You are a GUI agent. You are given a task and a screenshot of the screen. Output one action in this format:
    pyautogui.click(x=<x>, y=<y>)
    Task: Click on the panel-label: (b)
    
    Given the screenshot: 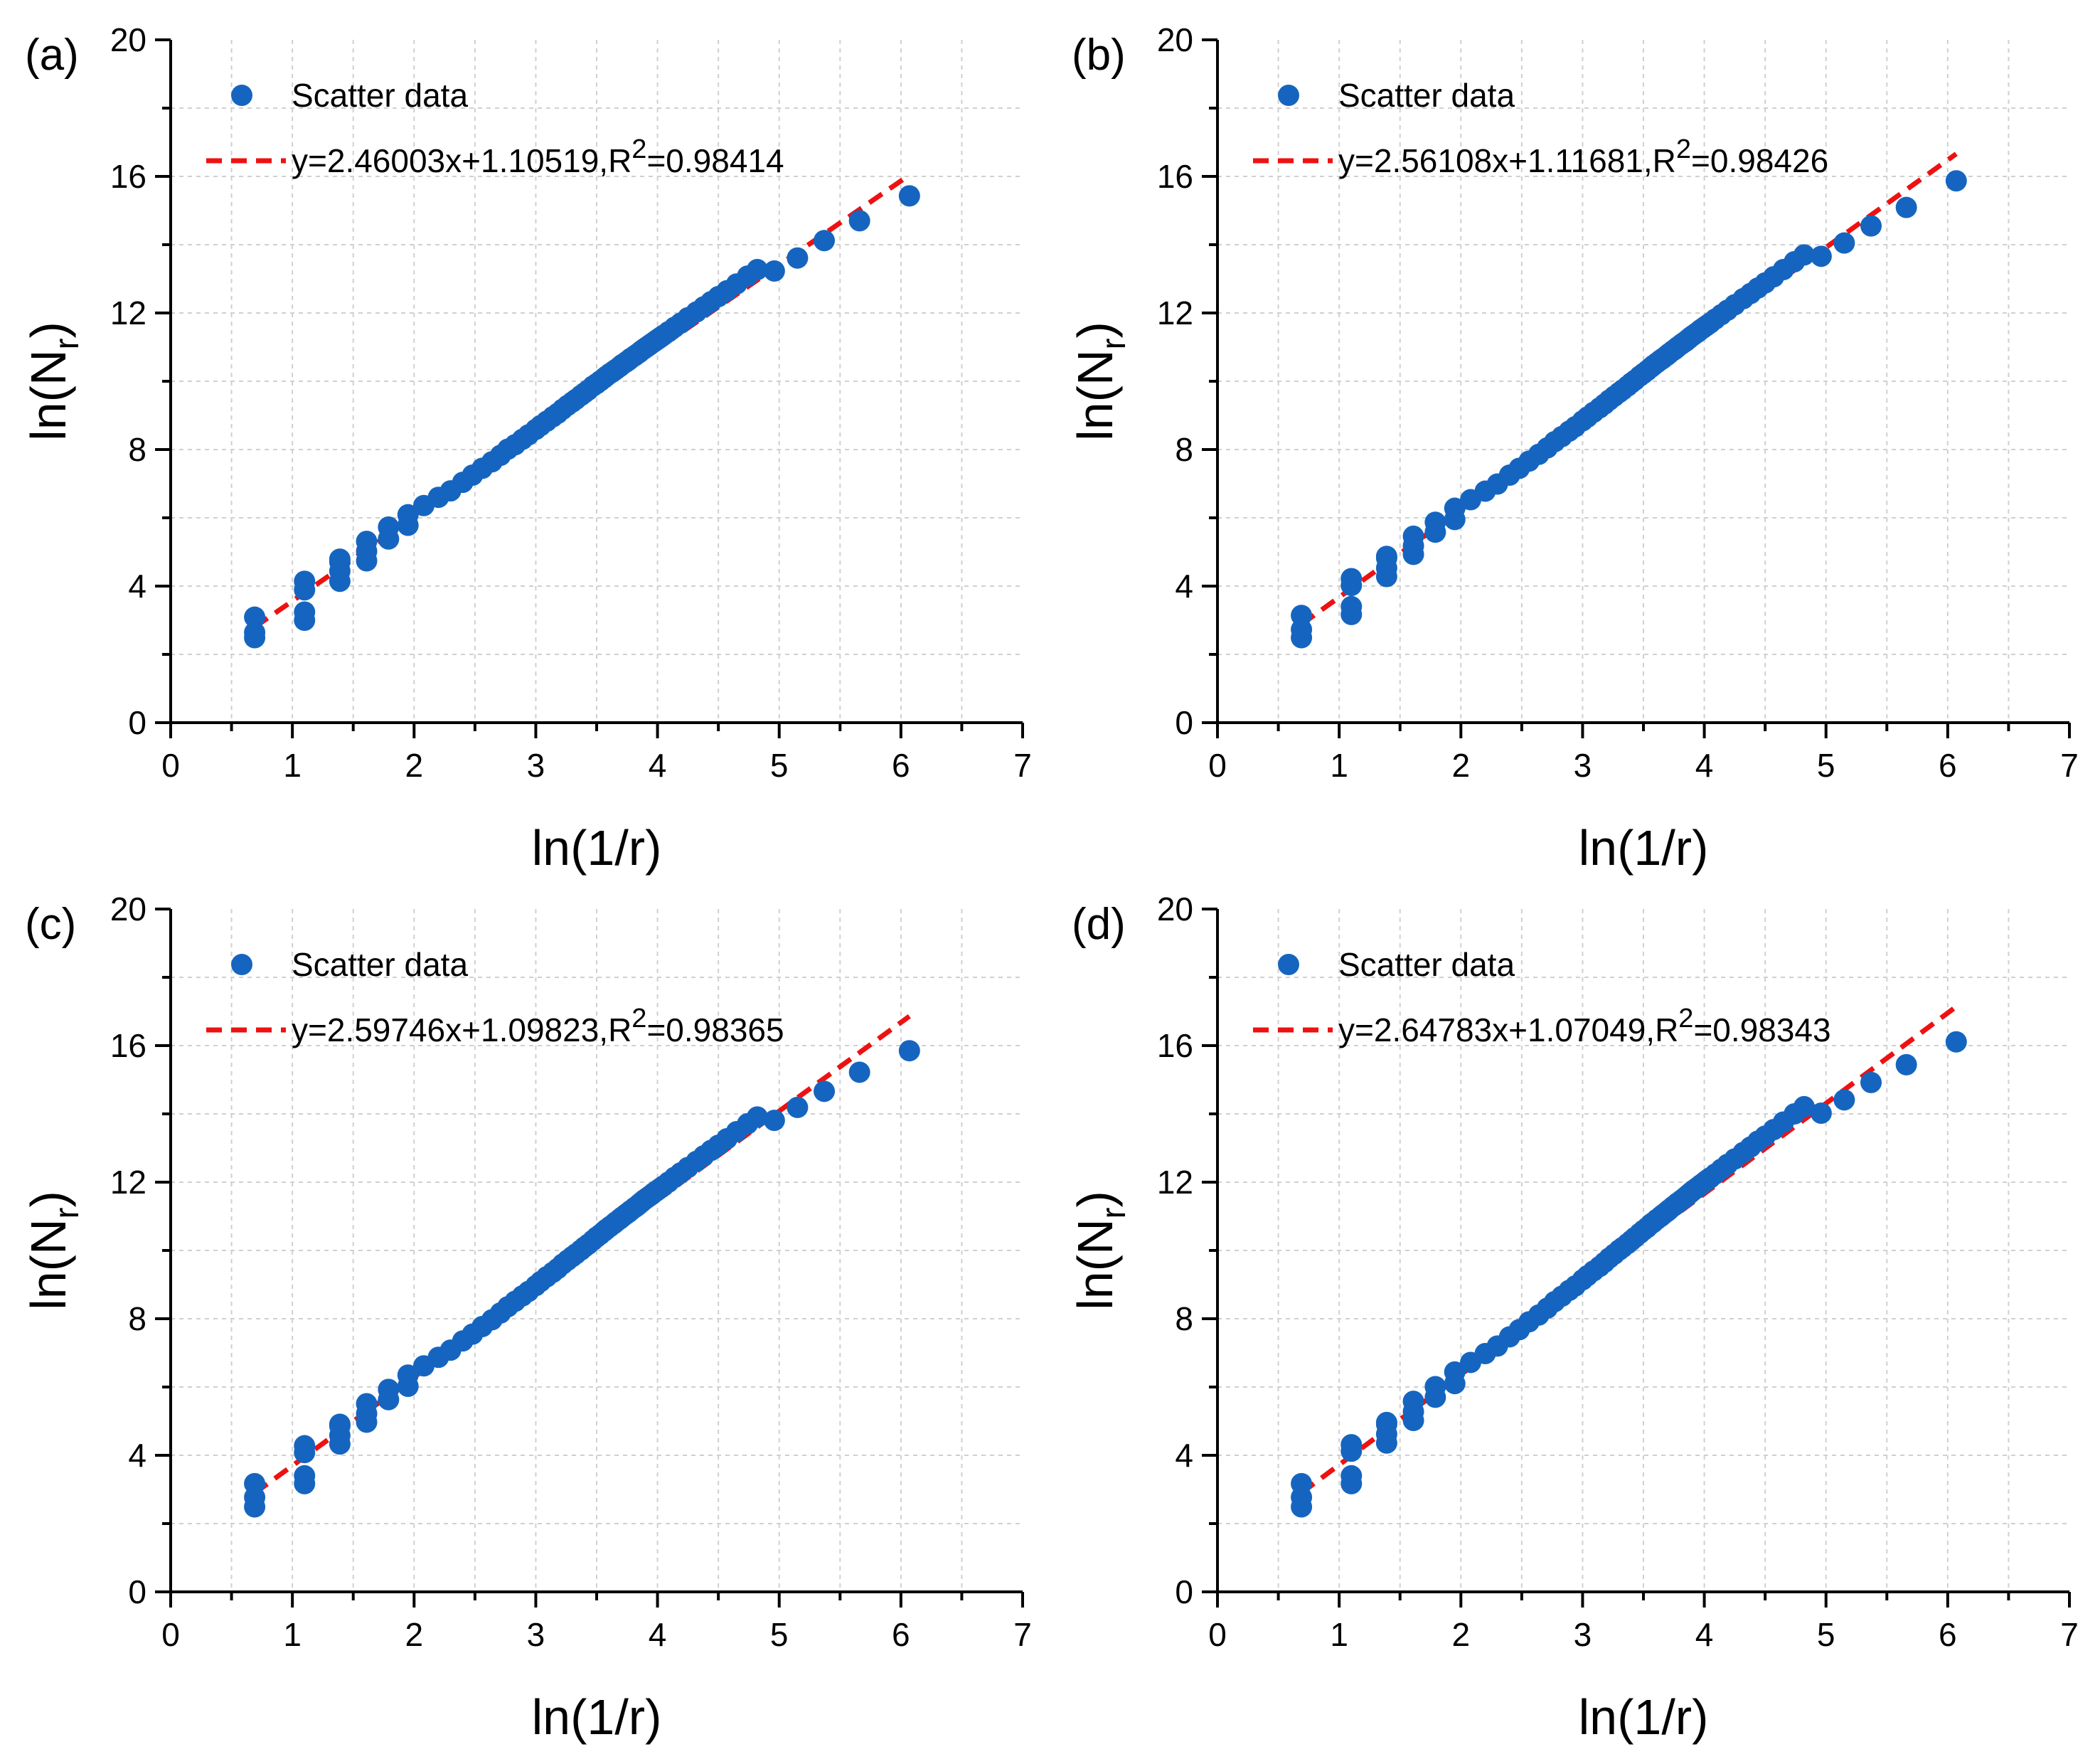 What is the action you would take?
    pyautogui.click(x=1099, y=56)
    